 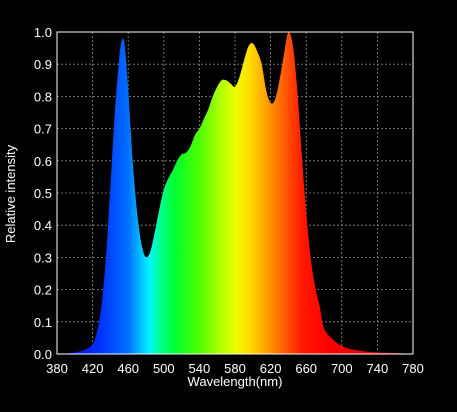 I want to click on x-tick-label: 620, so click(x=271, y=368).